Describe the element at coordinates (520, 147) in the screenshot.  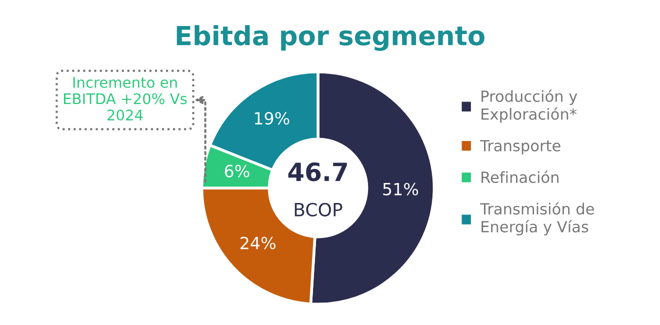
I see `legend-label: Transporte` at that location.